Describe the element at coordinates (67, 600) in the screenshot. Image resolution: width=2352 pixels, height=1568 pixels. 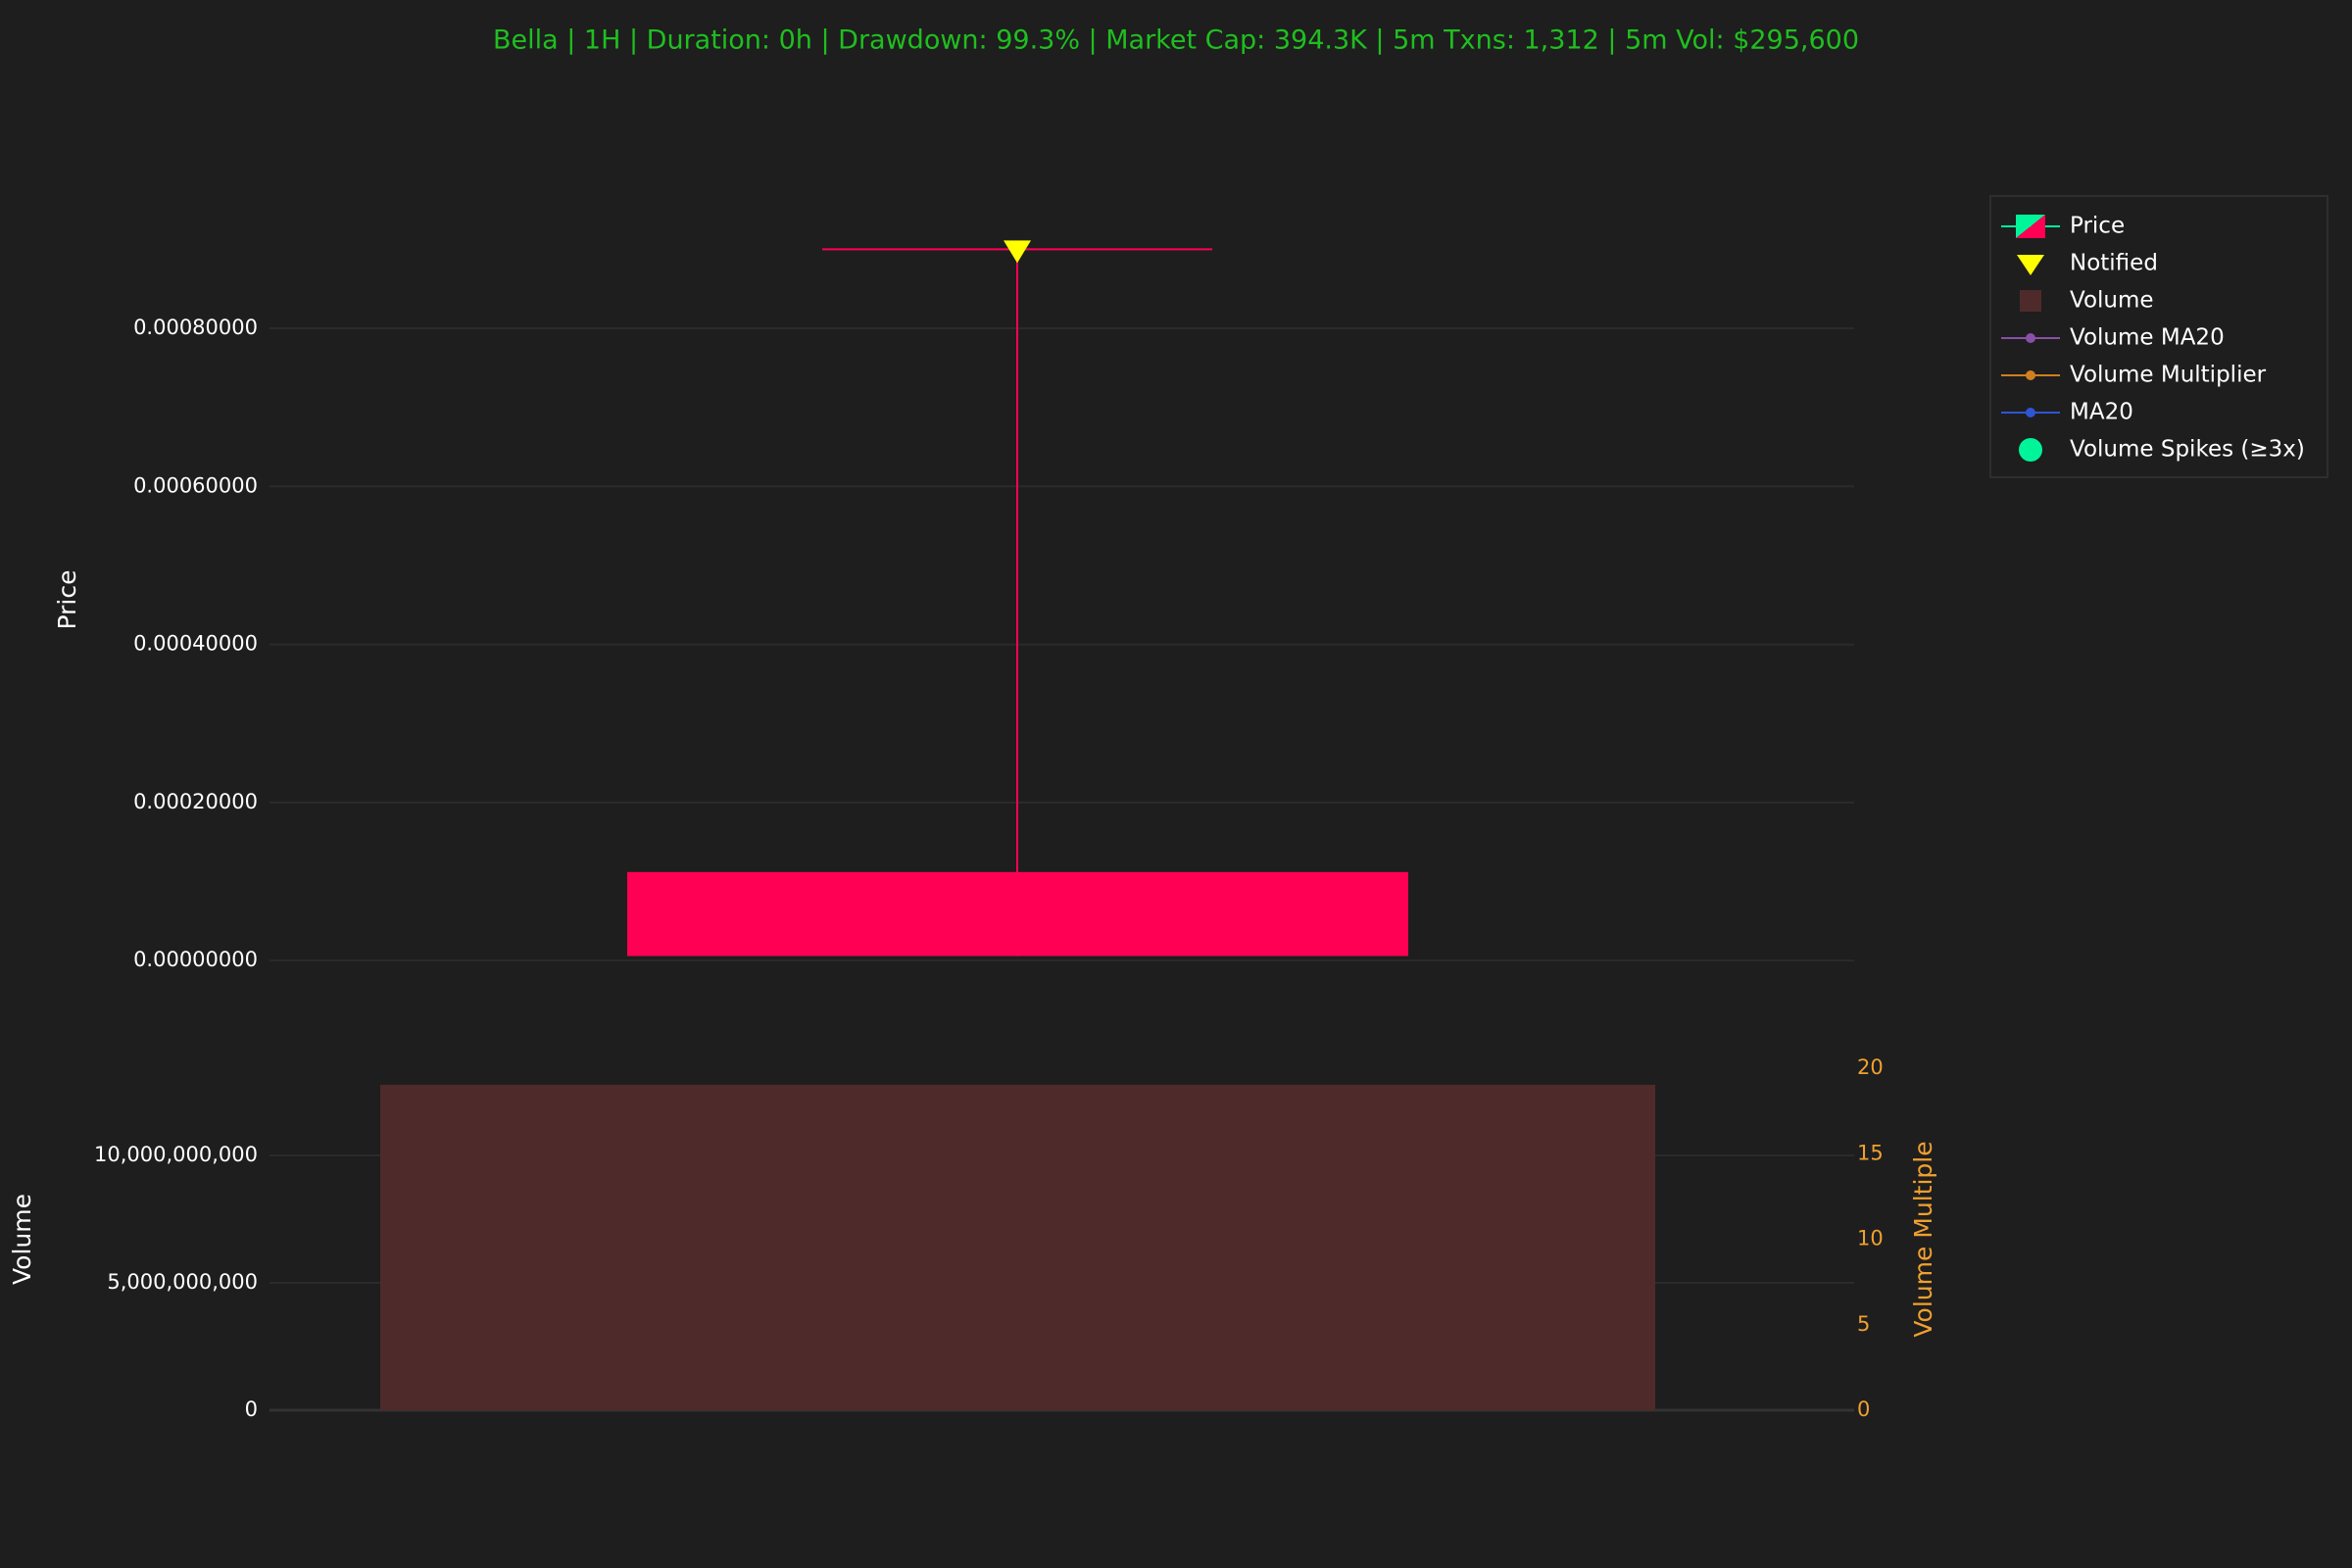
I see `y-axis-label: Price` at that location.